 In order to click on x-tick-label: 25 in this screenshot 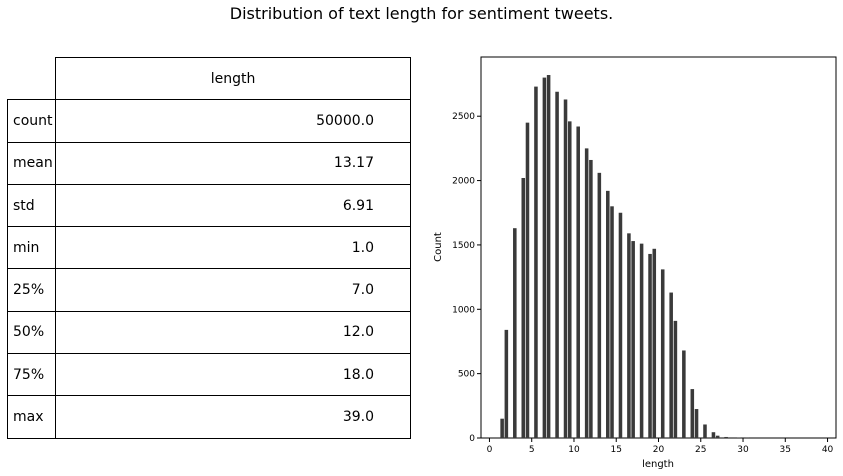, I will do `click(700, 450)`.